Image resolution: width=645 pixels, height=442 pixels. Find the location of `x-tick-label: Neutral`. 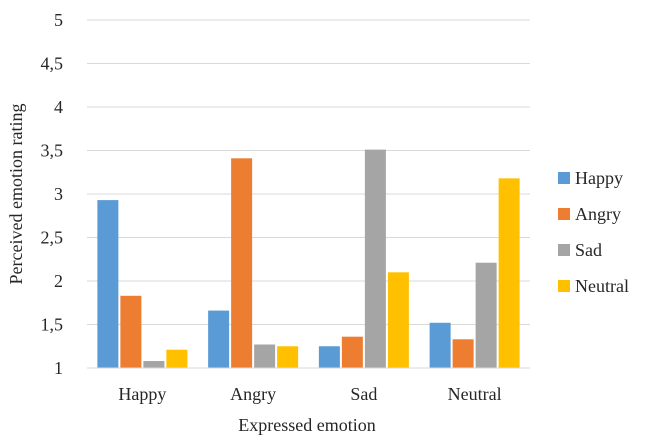

x-tick-label: Neutral is located at coordinates (475, 394).